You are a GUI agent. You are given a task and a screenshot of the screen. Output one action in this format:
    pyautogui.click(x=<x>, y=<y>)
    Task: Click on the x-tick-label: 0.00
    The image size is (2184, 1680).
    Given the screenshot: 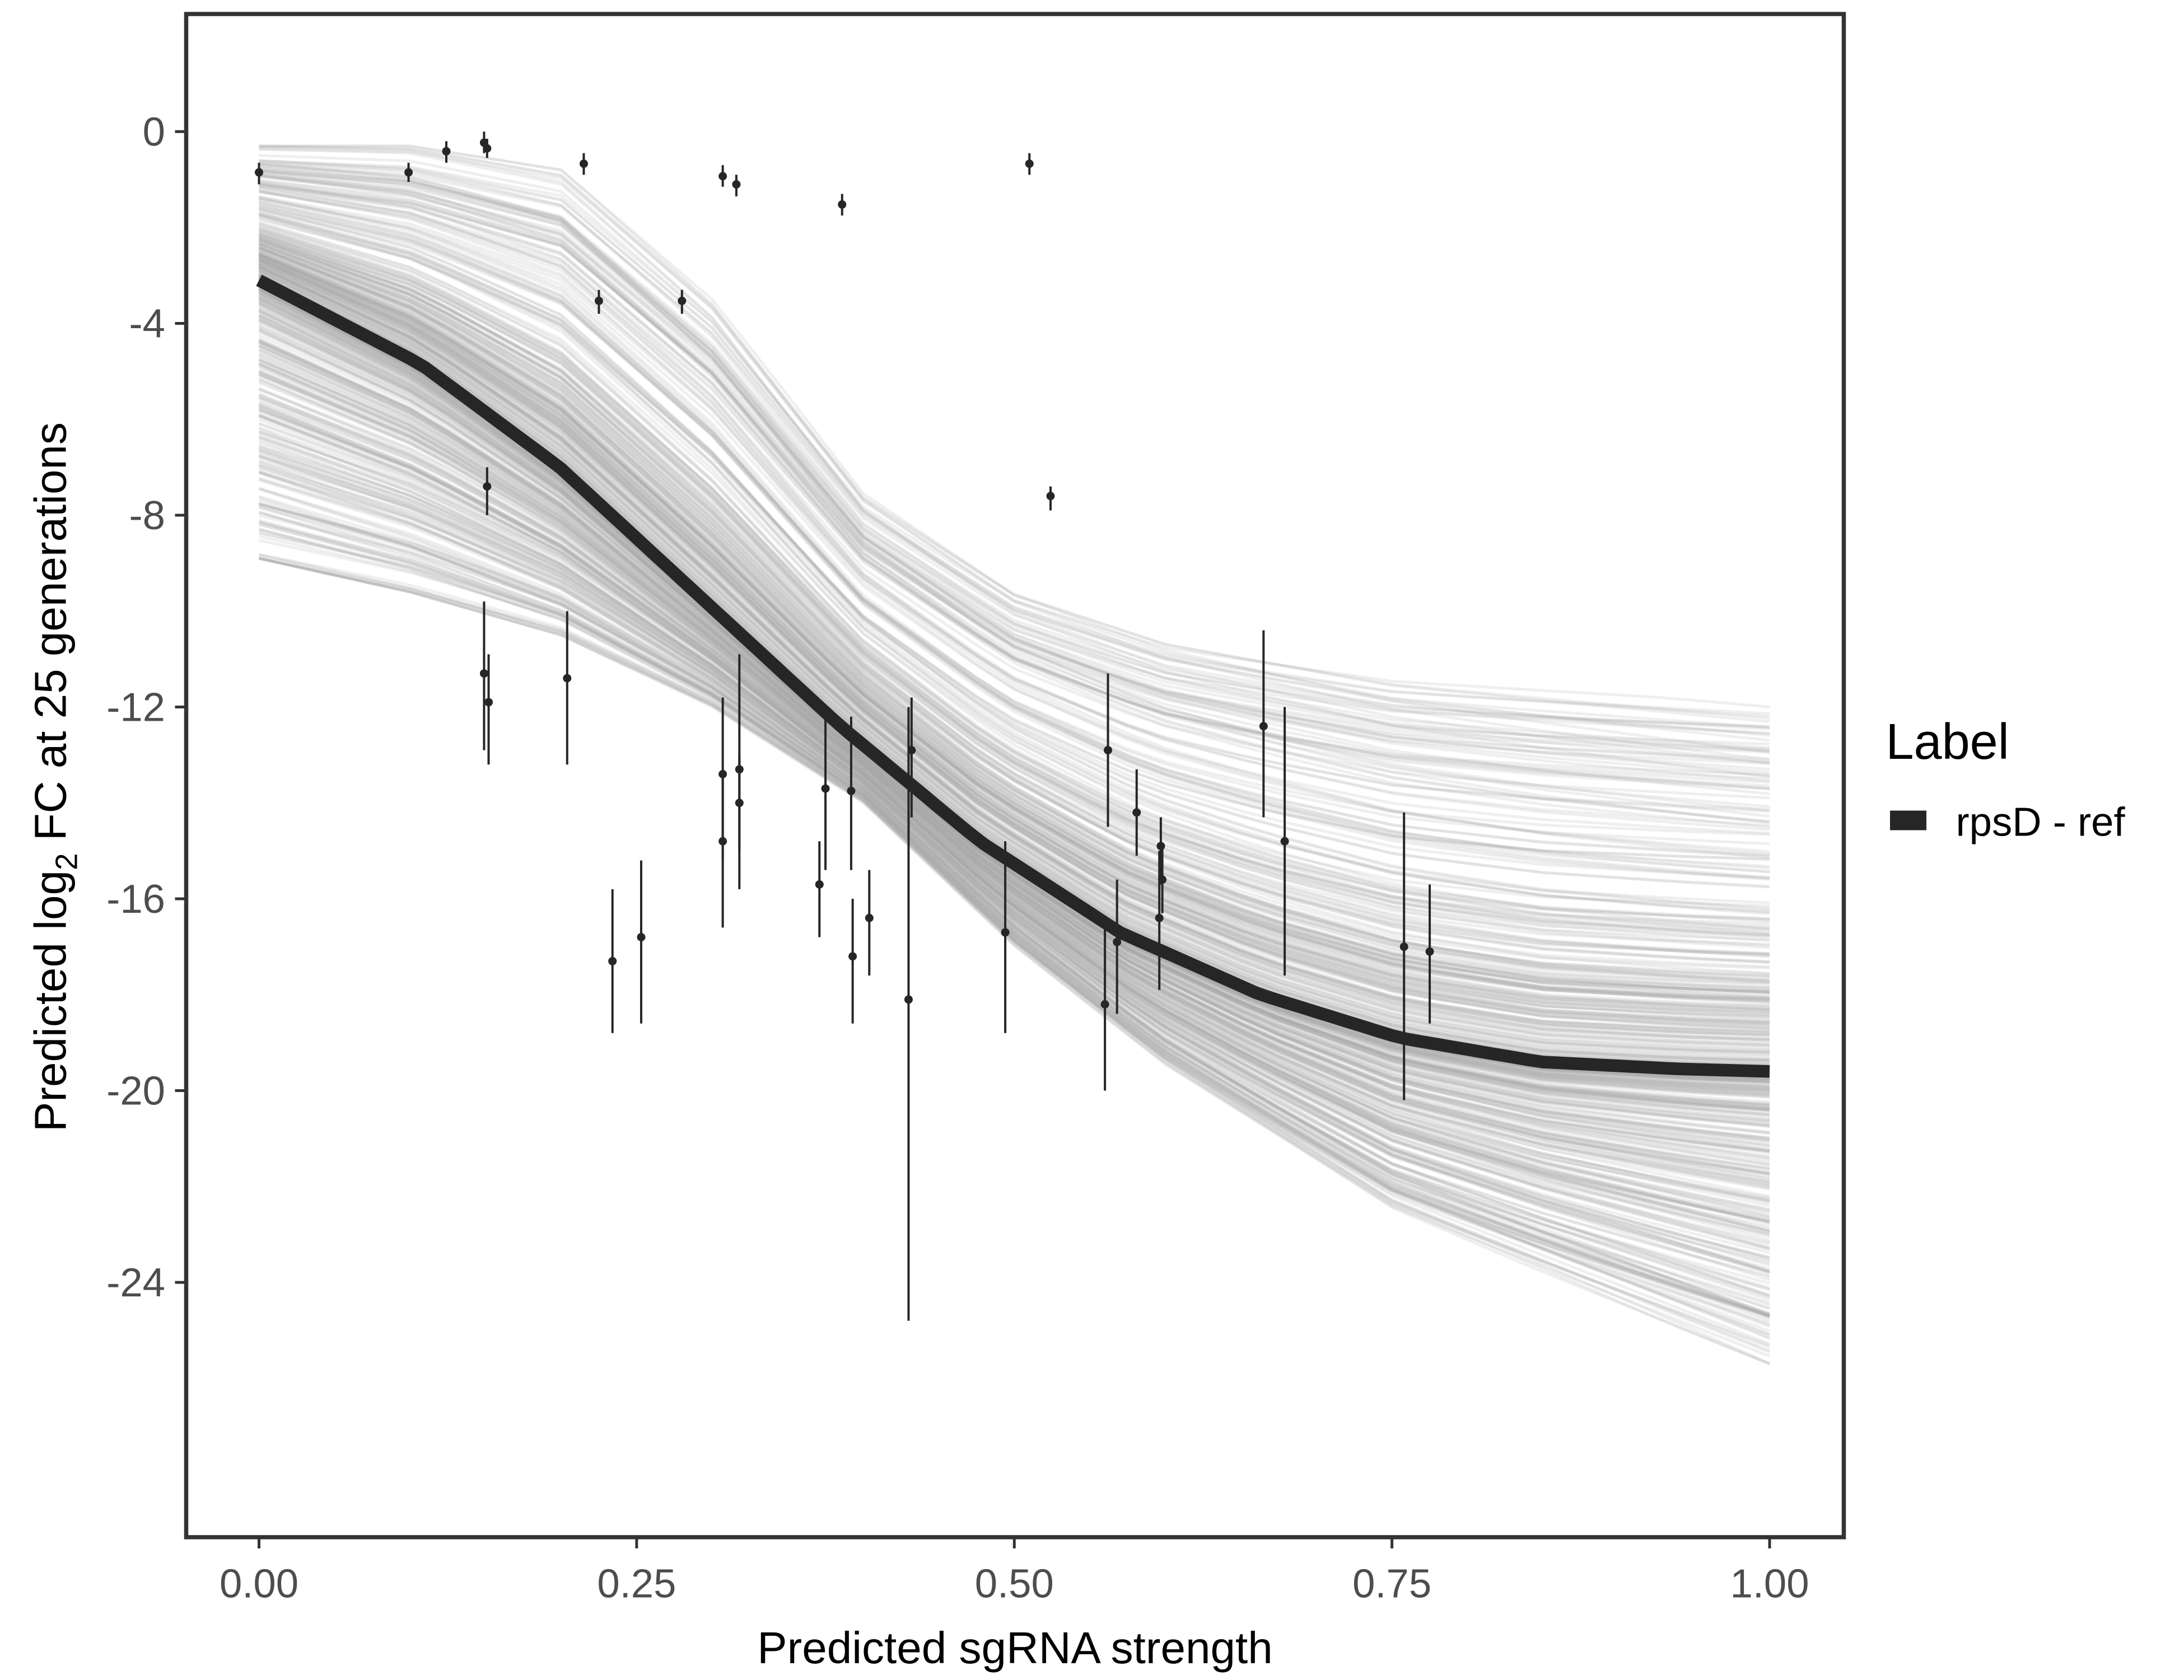 What is the action you would take?
    pyautogui.click(x=259, y=1584)
    